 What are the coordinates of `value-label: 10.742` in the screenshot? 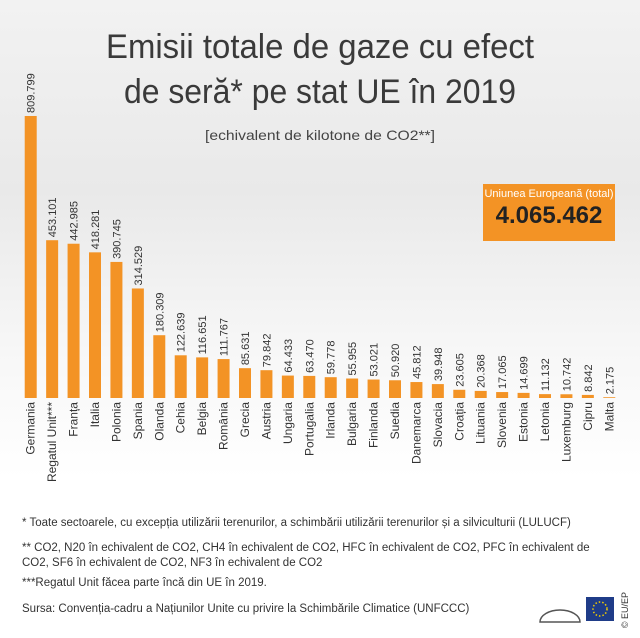 It's located at (567, 375).